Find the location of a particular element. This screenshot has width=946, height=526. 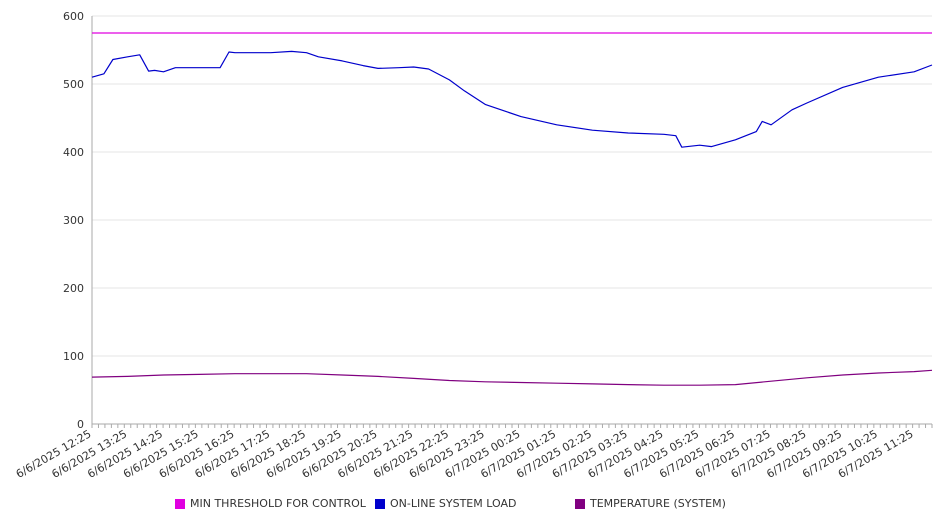

y-tick-label: 600 is located at coordinates (73, 16).